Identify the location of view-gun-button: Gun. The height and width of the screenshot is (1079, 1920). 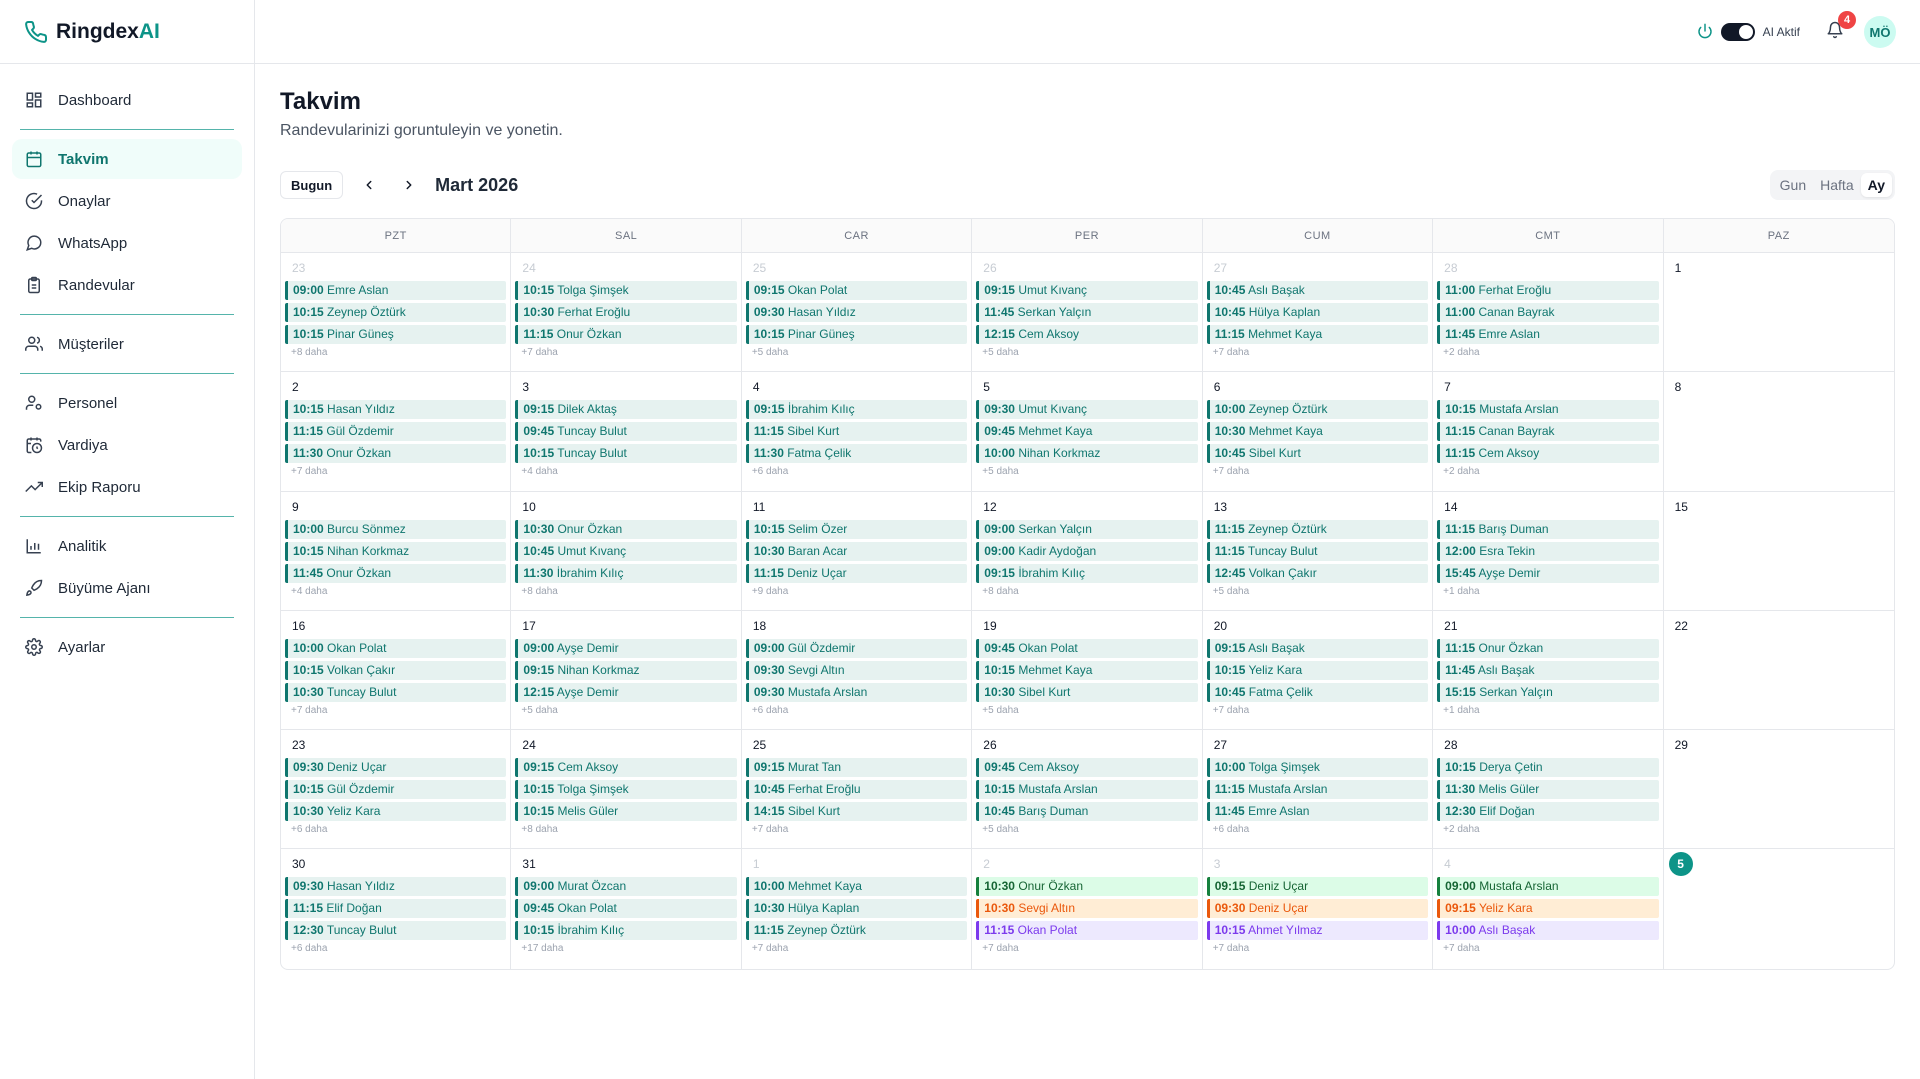
(1793, 185).